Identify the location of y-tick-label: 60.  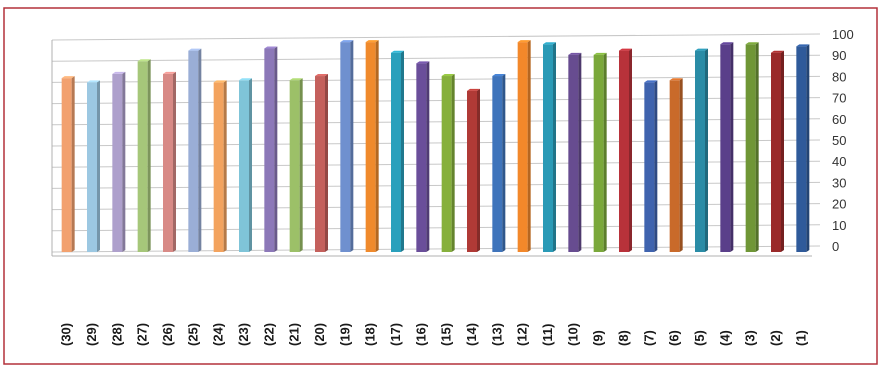
(839, 119).